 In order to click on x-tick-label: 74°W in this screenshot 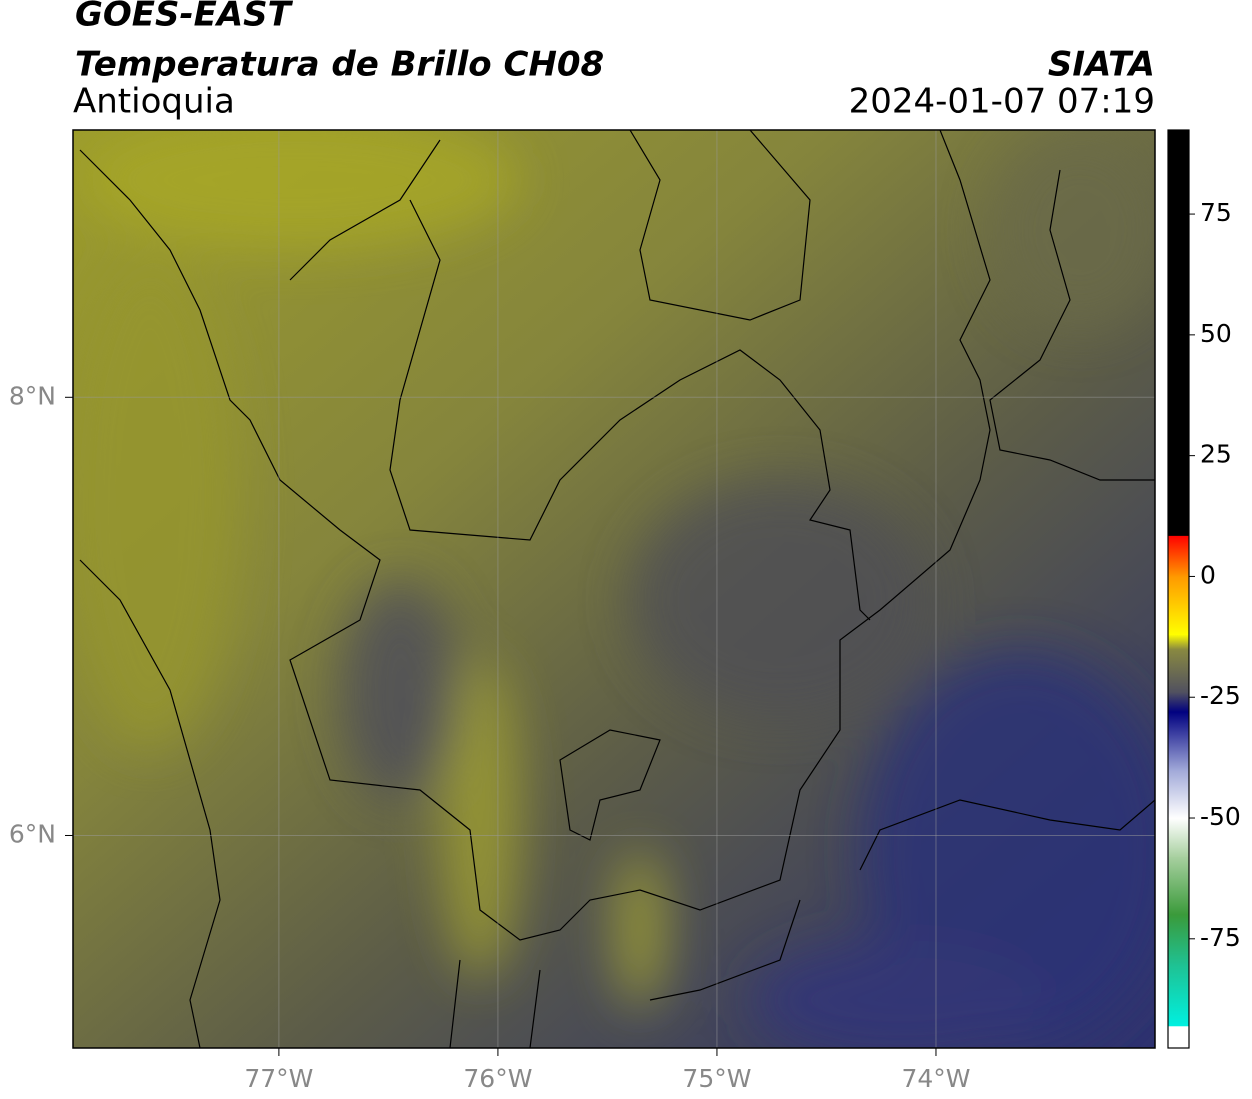, I will do `click(935, 1078)`.